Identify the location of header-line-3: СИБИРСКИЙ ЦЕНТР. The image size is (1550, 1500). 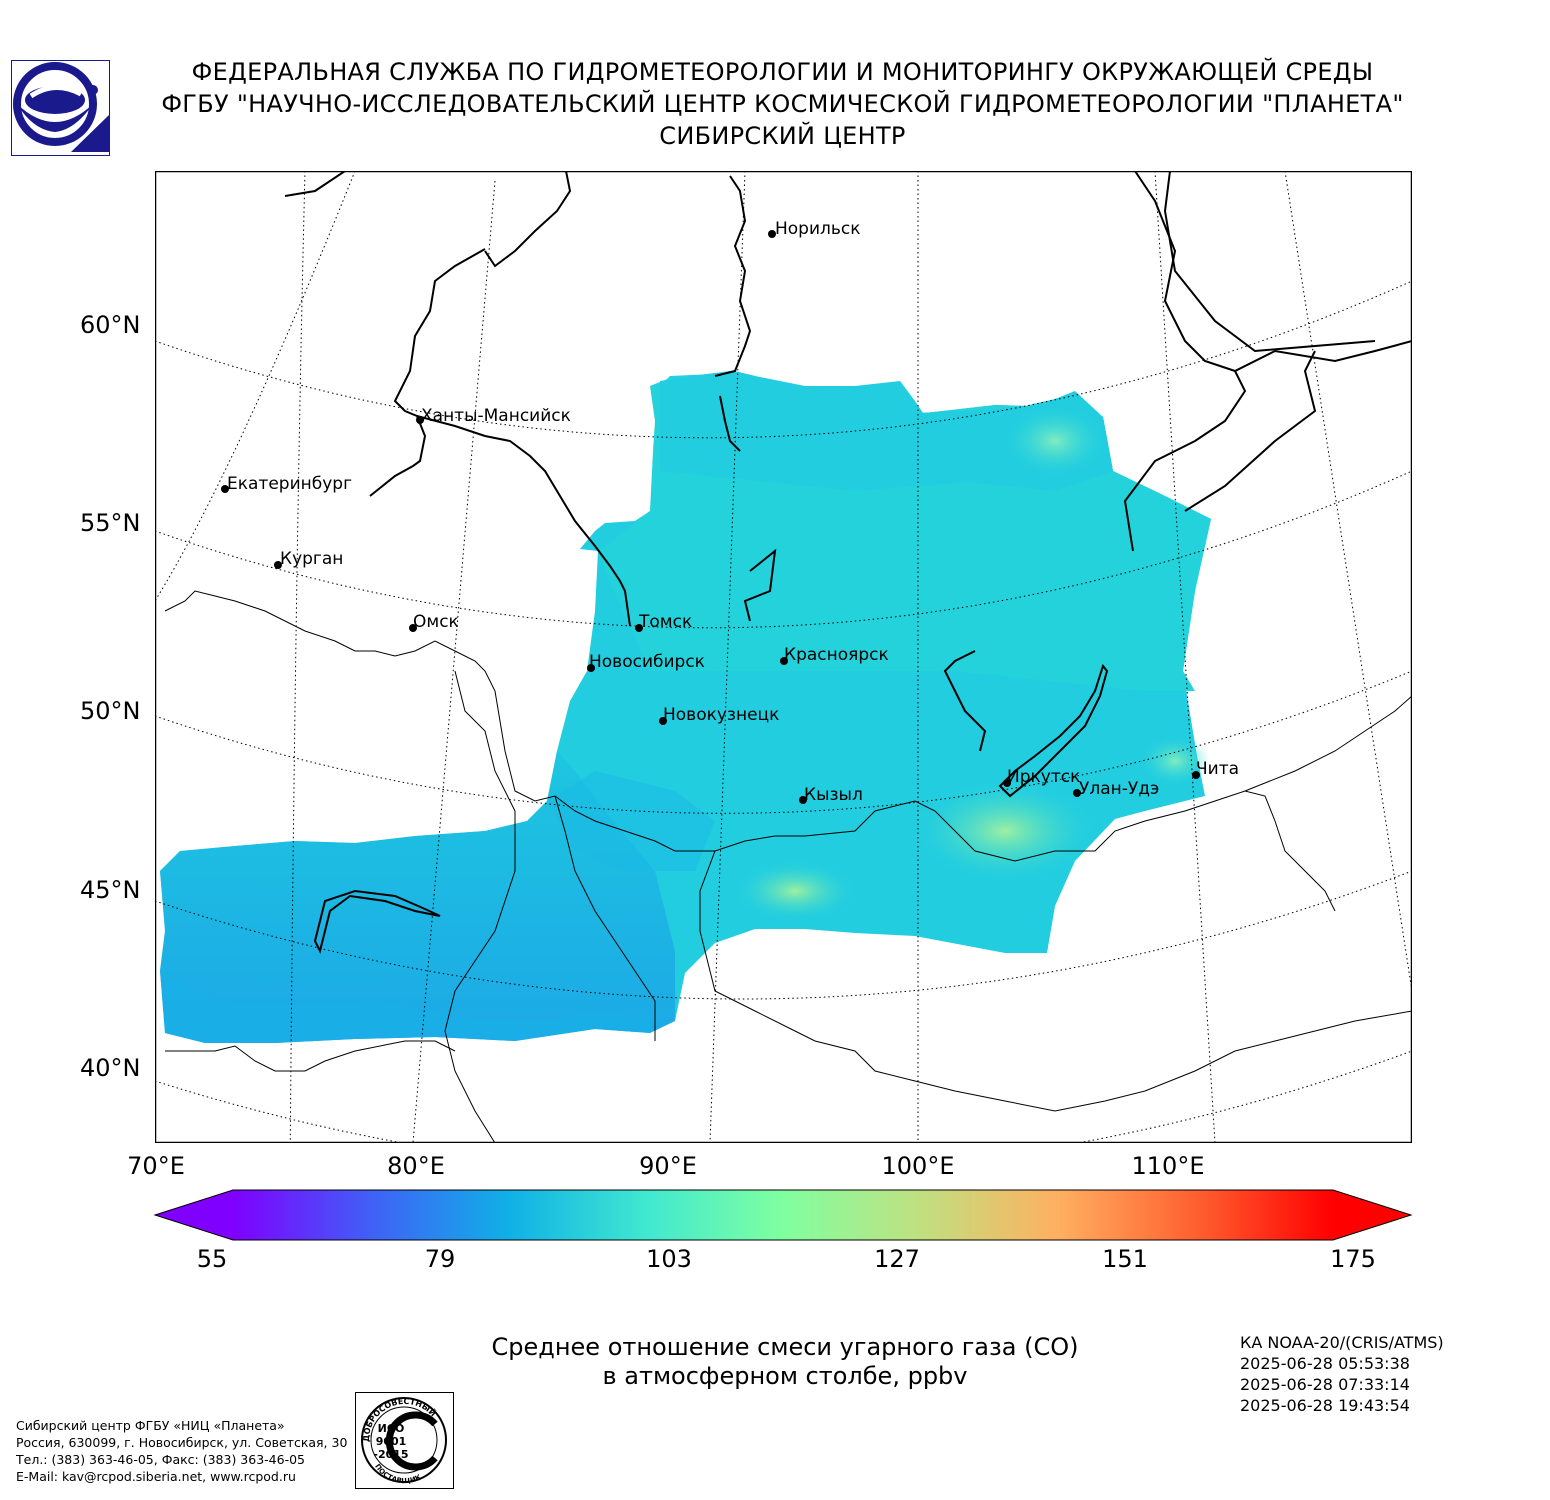
(782, 136).